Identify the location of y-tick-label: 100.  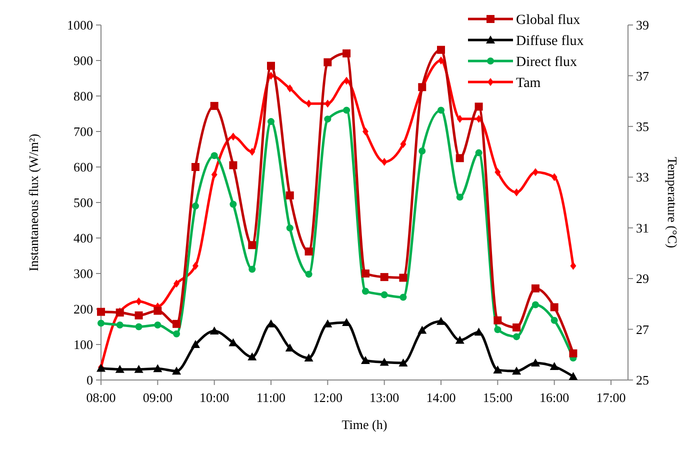
(83, 344).